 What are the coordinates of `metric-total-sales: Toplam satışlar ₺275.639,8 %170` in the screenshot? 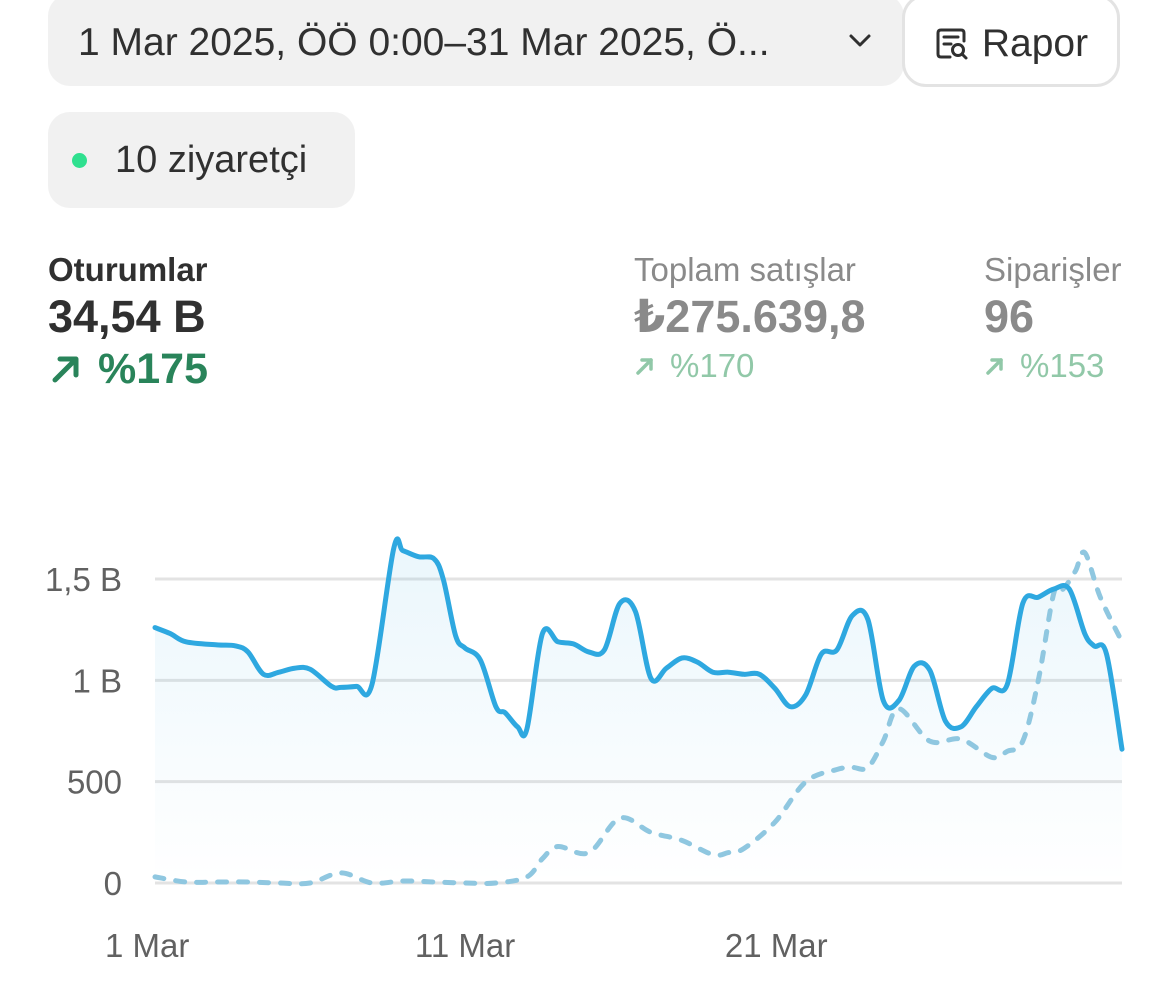 It's located at (750, 319).